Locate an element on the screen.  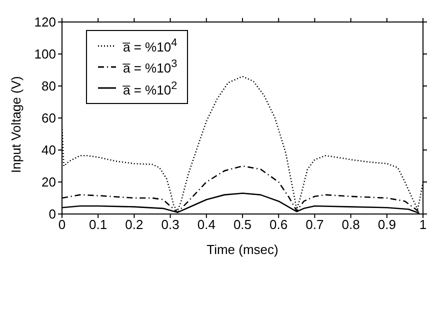
y-tick-label: 60 is located at coordinates (49, 118).